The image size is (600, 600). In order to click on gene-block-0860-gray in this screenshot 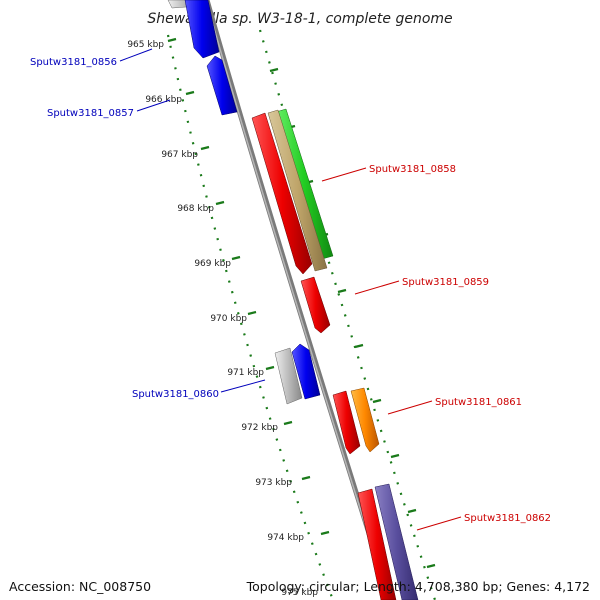, I will do `click(288, 376)`.